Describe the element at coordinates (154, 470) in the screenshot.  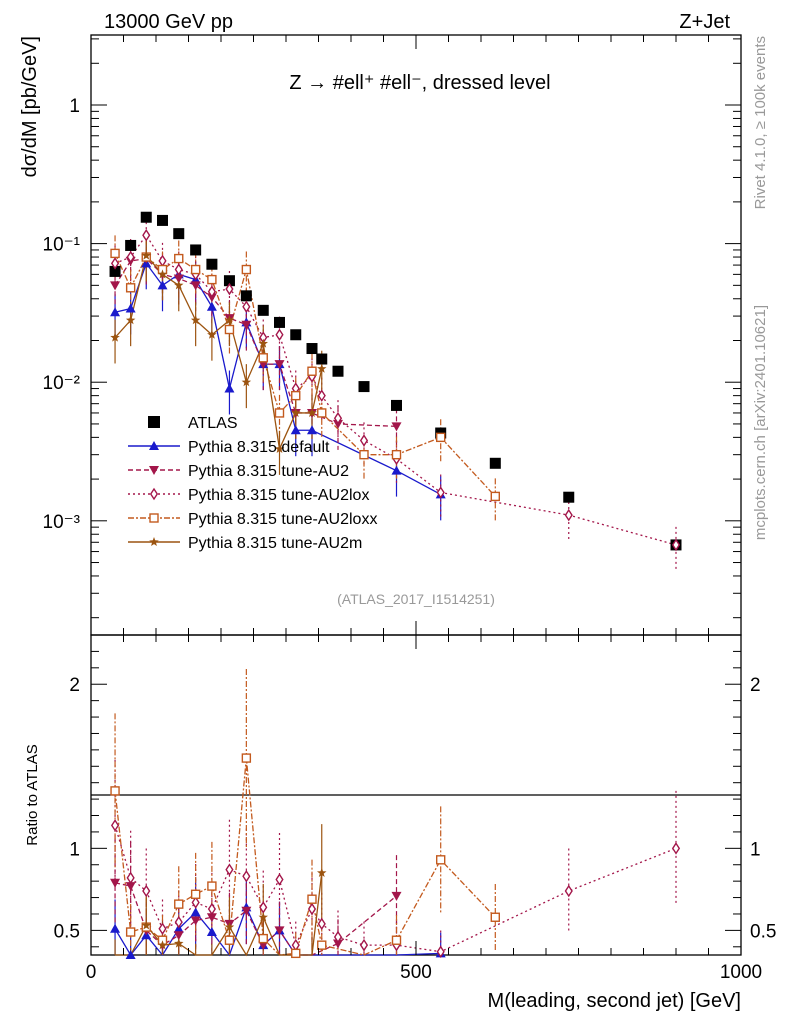
I see `legend-marker-pythia-8-315-tune-au2` at that location.